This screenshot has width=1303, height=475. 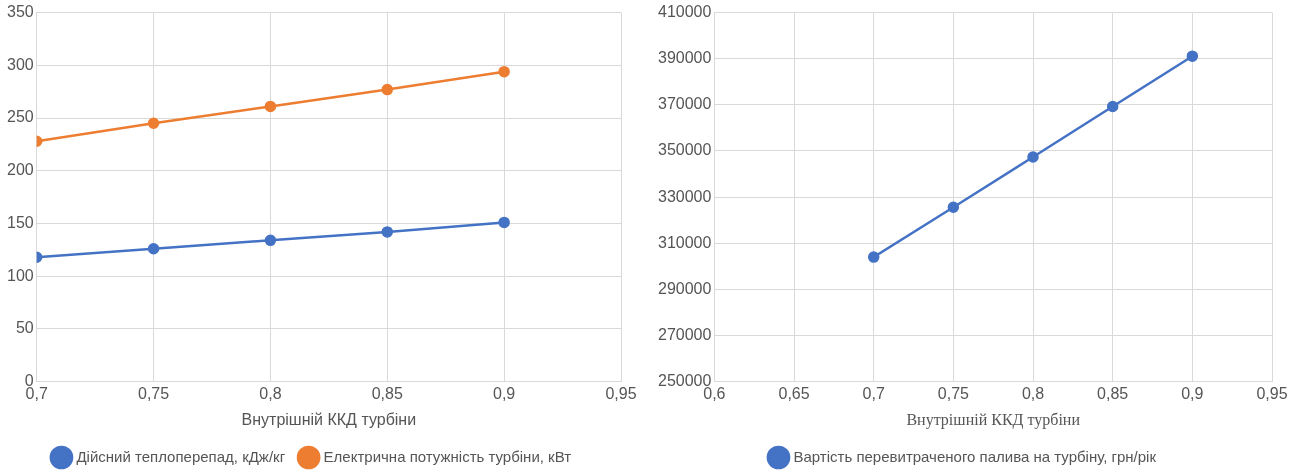 What do you see at coordinates (685, 58) in the screenshot?
I see `y-tick-label: 390000` at bounding box center [685, 58].